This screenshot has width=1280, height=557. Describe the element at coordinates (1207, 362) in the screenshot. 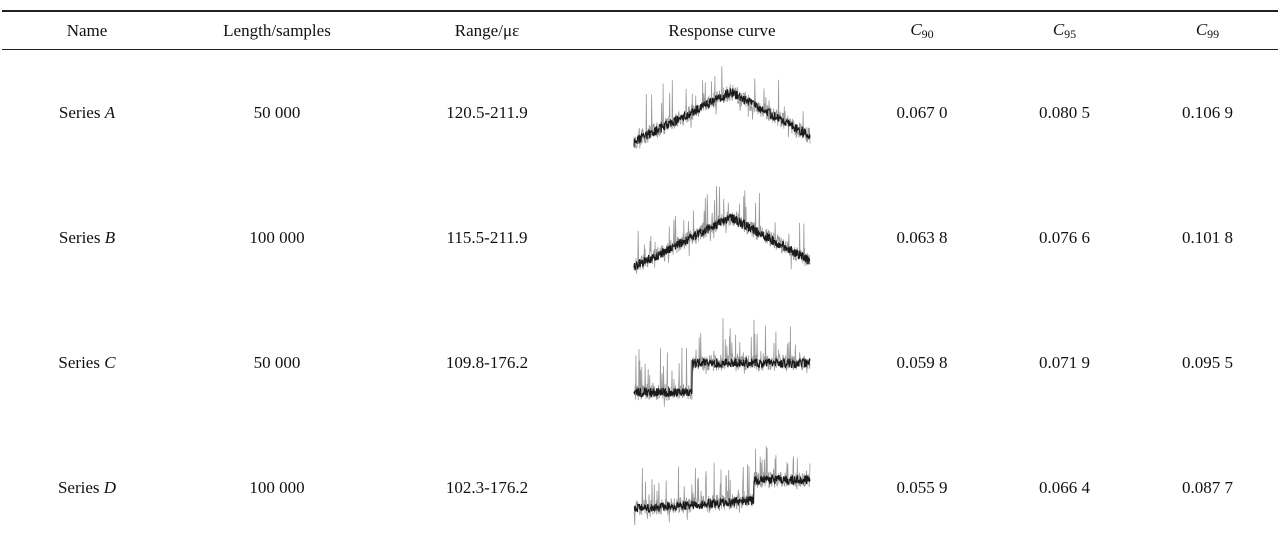

I see `c99-cell: 0.095 5` at that location.